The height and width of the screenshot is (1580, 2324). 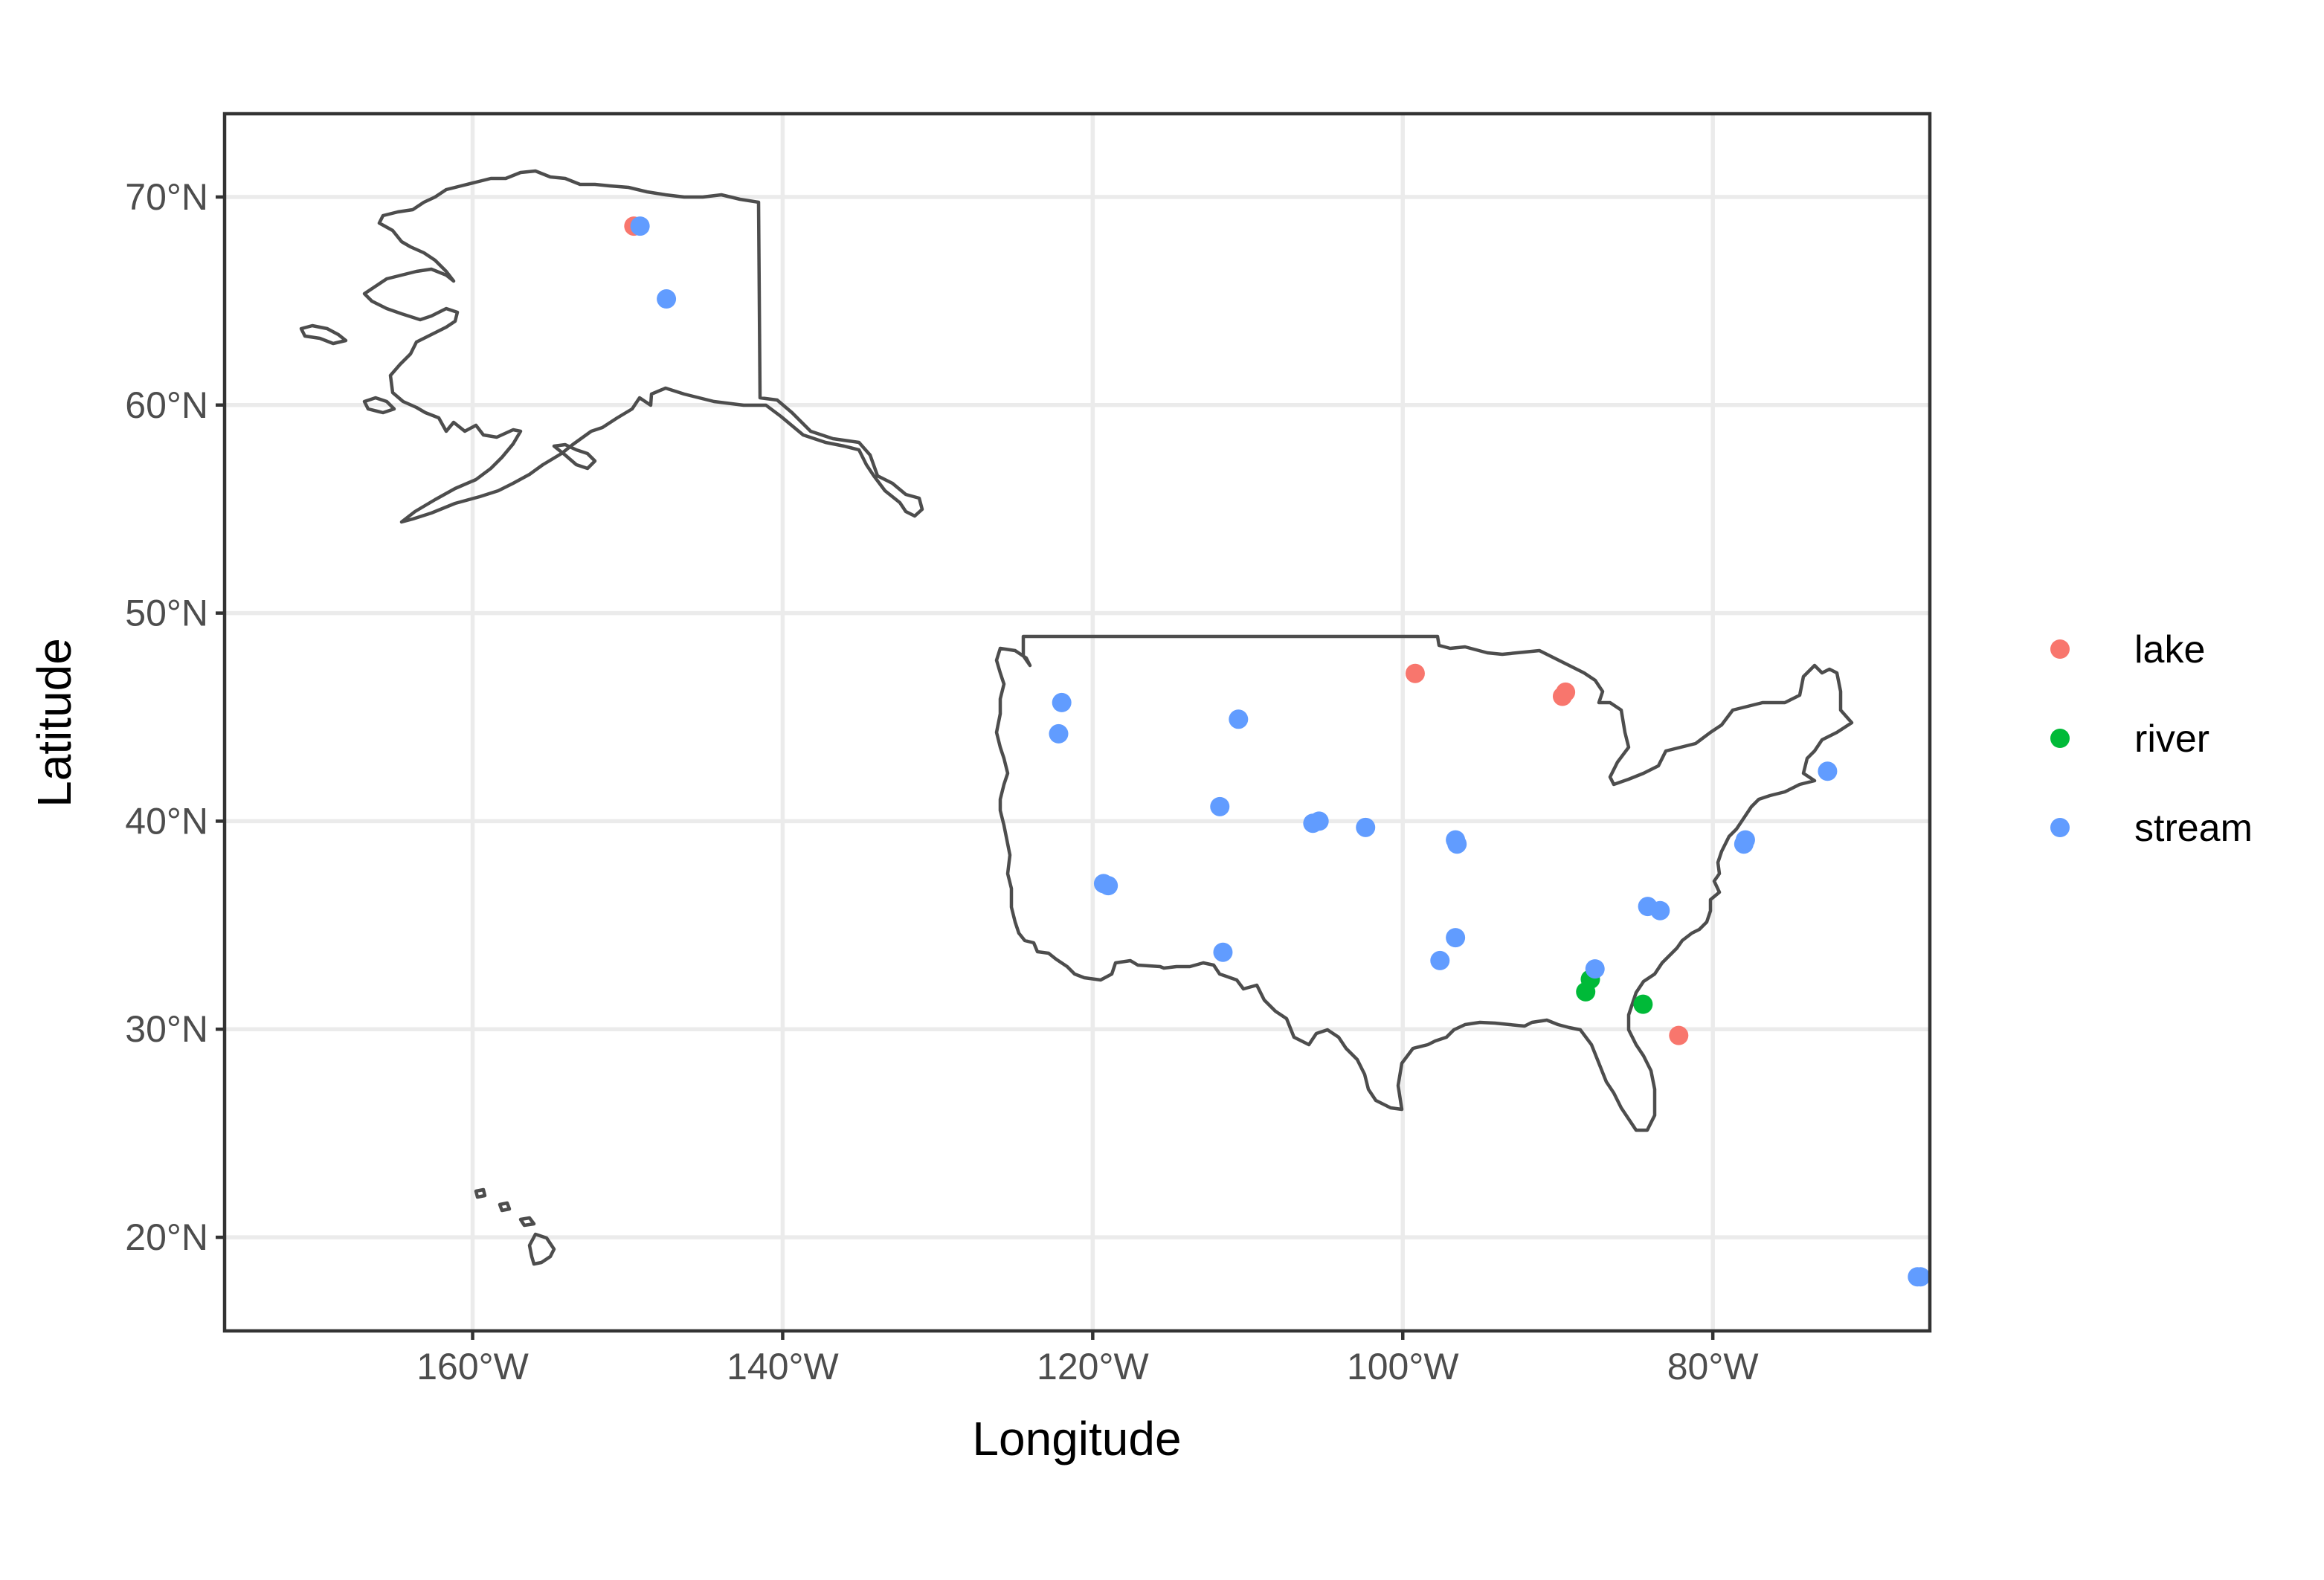 I want to click on alaska-outline, so click(x=643, y=346).